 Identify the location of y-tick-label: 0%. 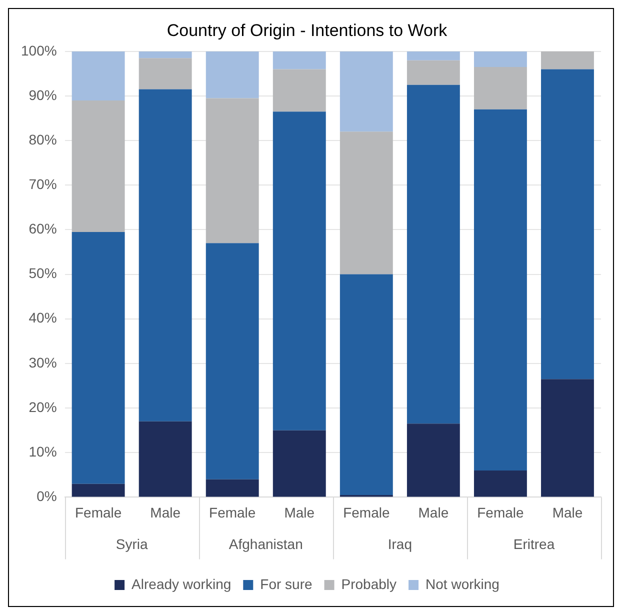
(46, 496).